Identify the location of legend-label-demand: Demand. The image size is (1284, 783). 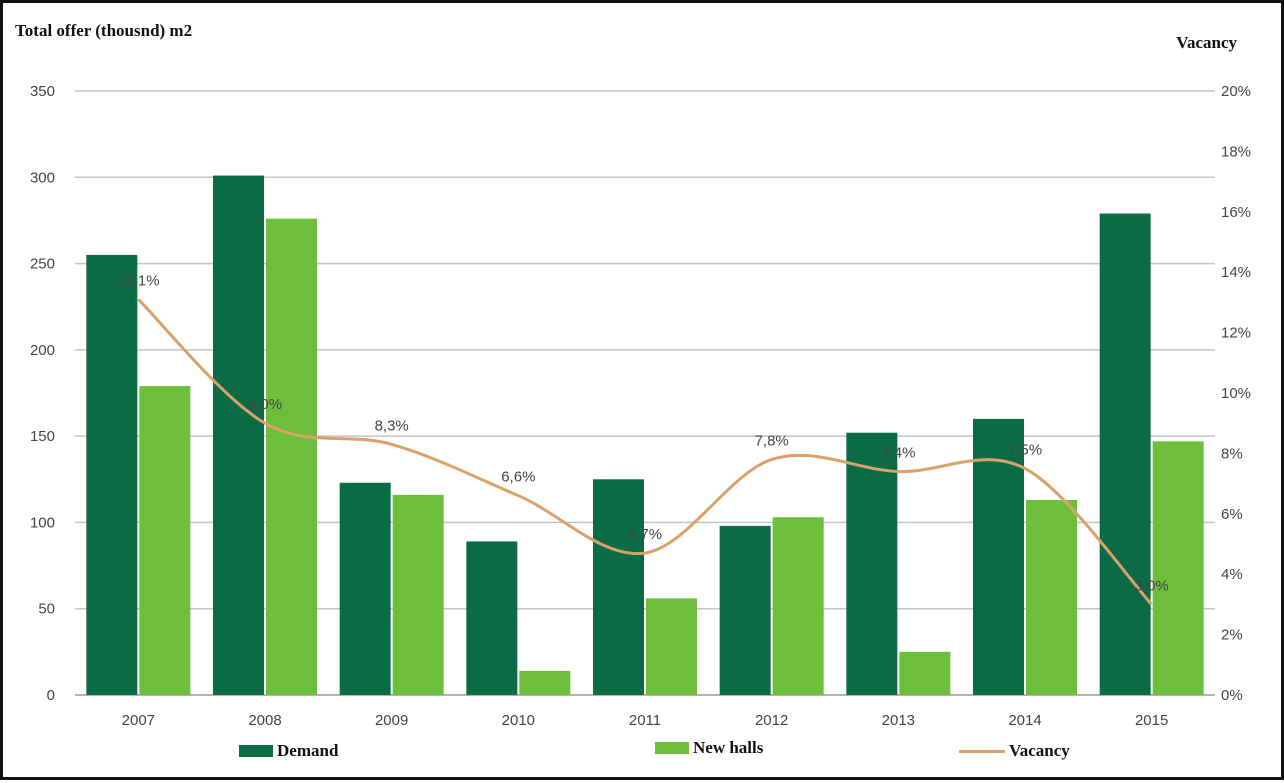
(308, 750).